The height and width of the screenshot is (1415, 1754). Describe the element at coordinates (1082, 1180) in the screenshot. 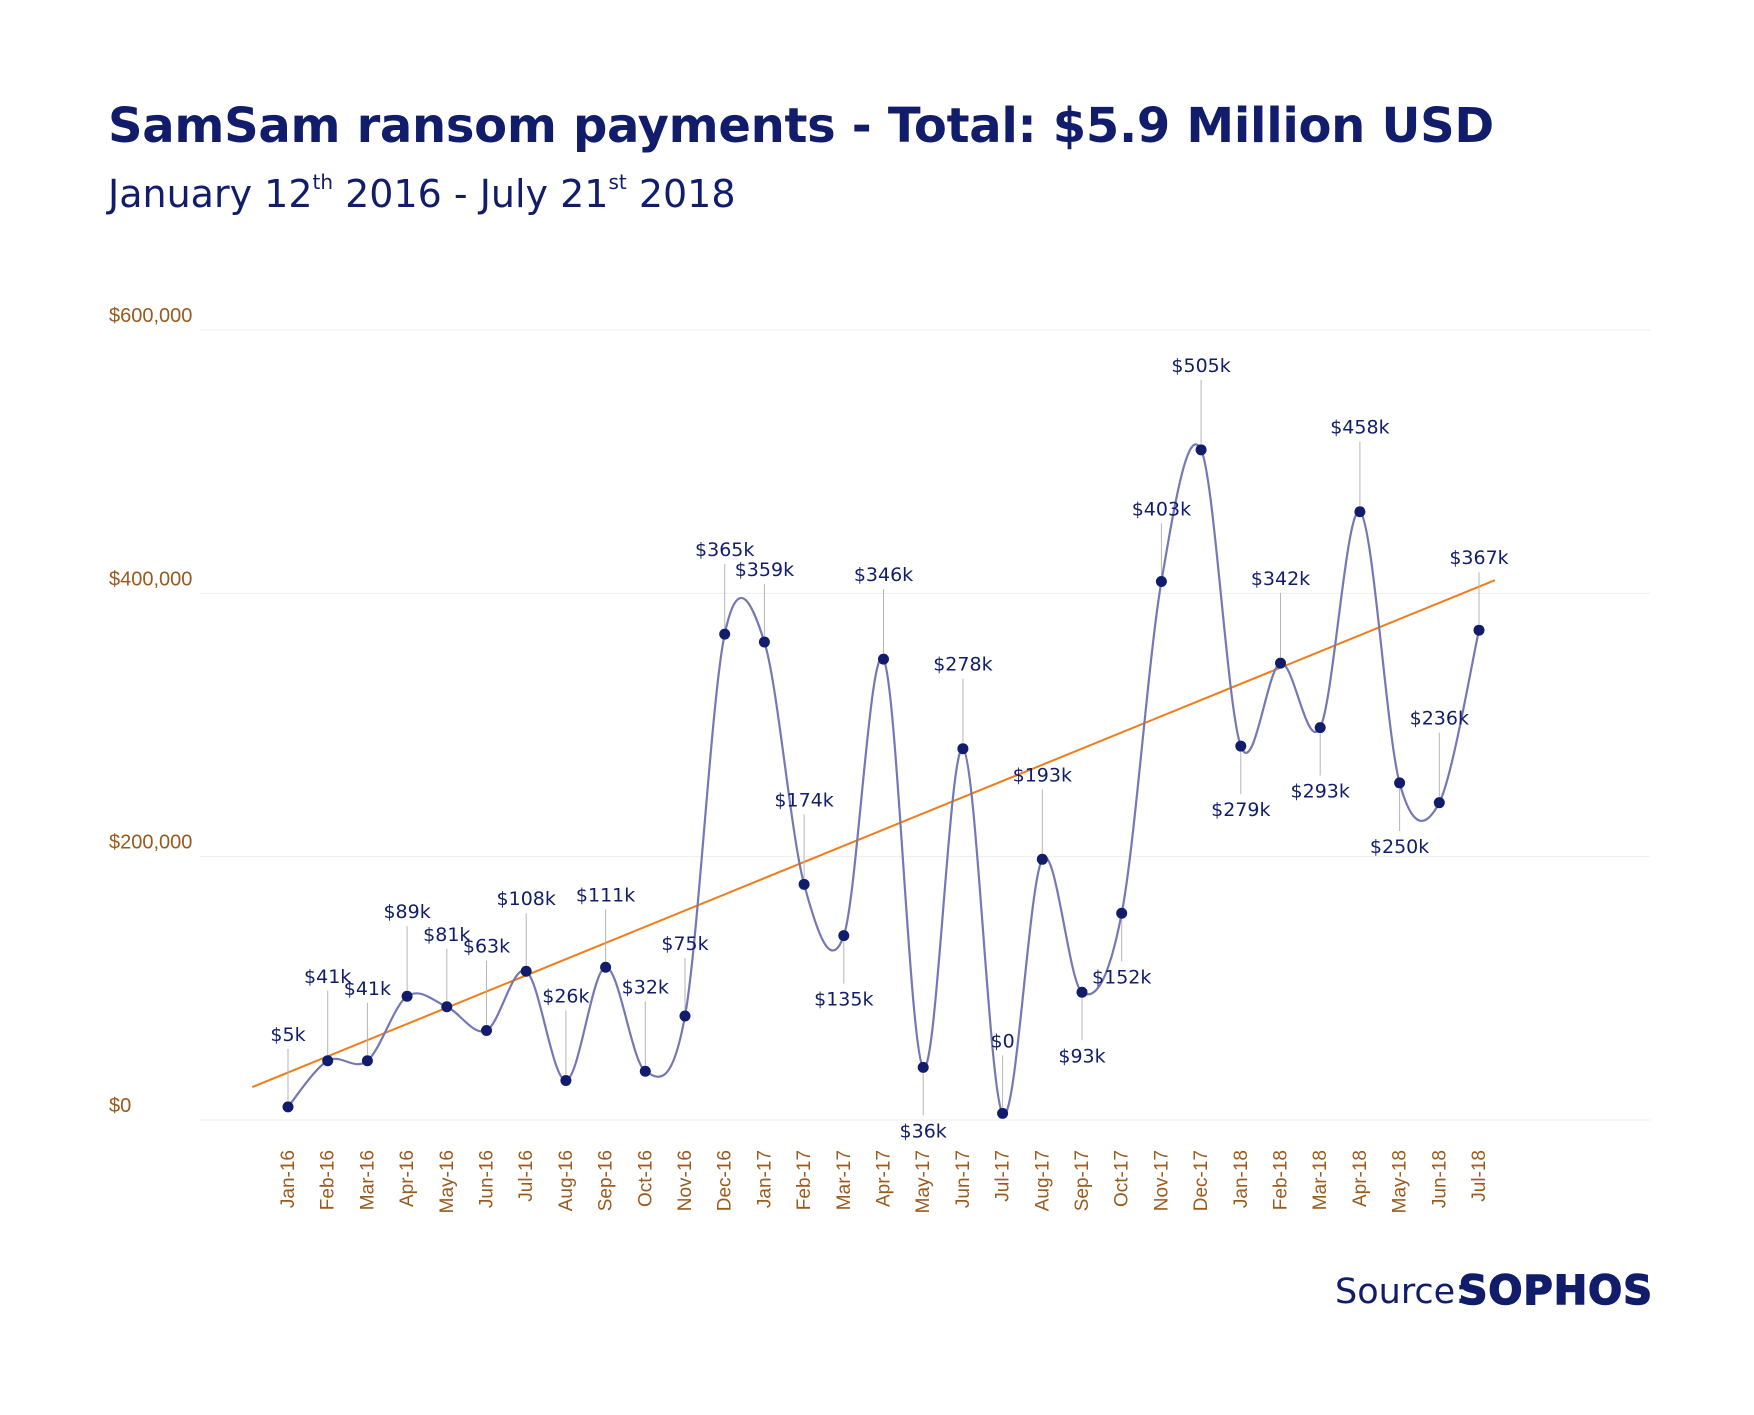

I see `x-tick-label: Sep-17` at that location.